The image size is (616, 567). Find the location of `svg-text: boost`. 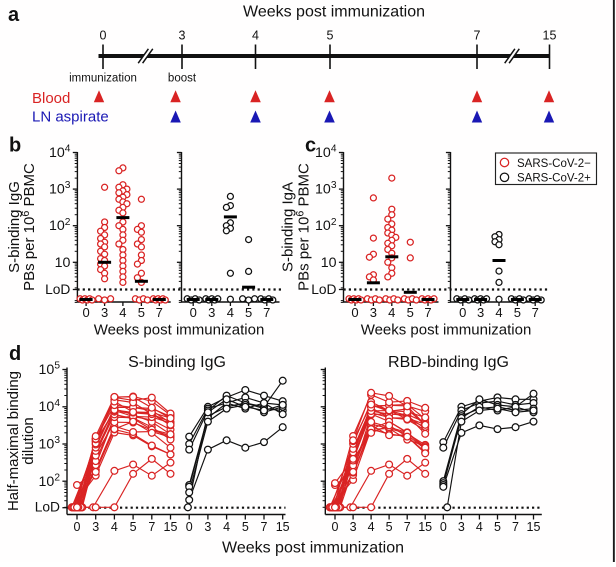

svg-text: boost is located at coordinates (182, 79).